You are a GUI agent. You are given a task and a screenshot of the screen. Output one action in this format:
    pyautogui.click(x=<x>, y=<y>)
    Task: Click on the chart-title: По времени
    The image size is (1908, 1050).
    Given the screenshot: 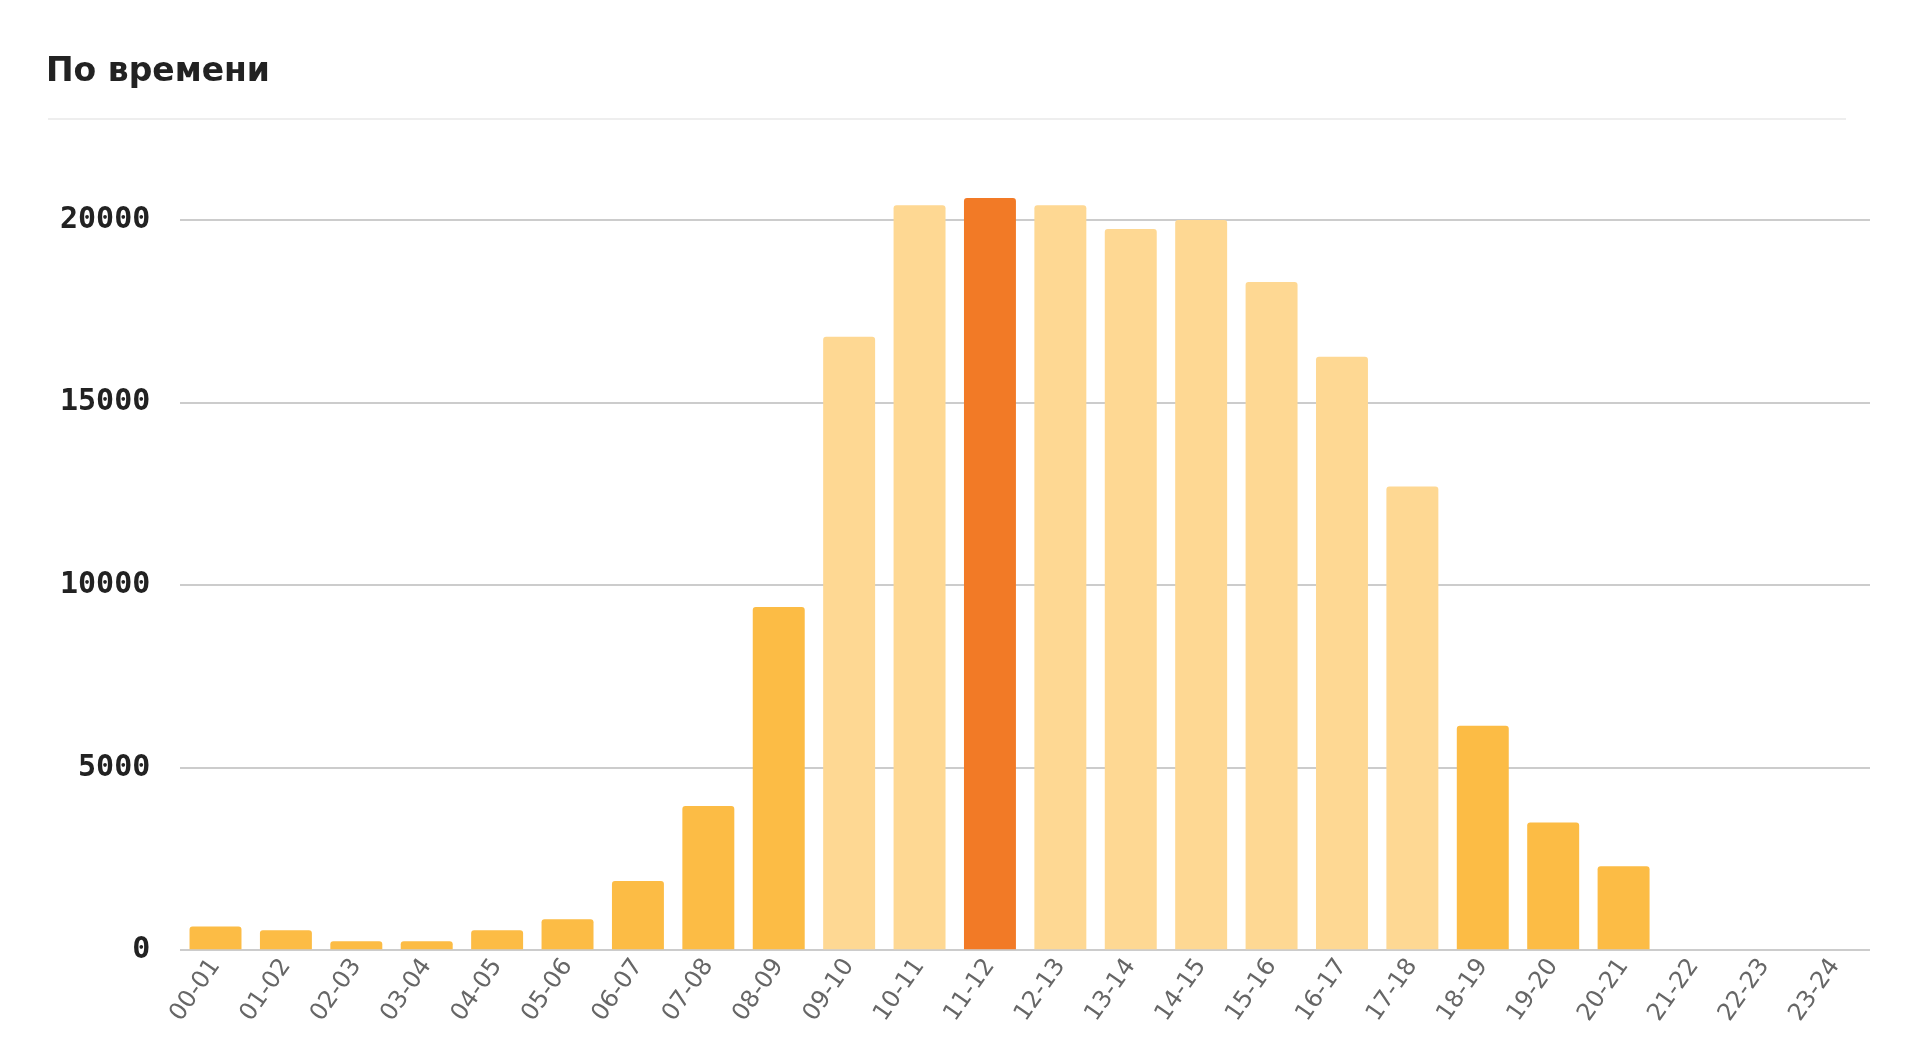 What is the action you would take?
    pyautogui.click(x=158, y=69)
    